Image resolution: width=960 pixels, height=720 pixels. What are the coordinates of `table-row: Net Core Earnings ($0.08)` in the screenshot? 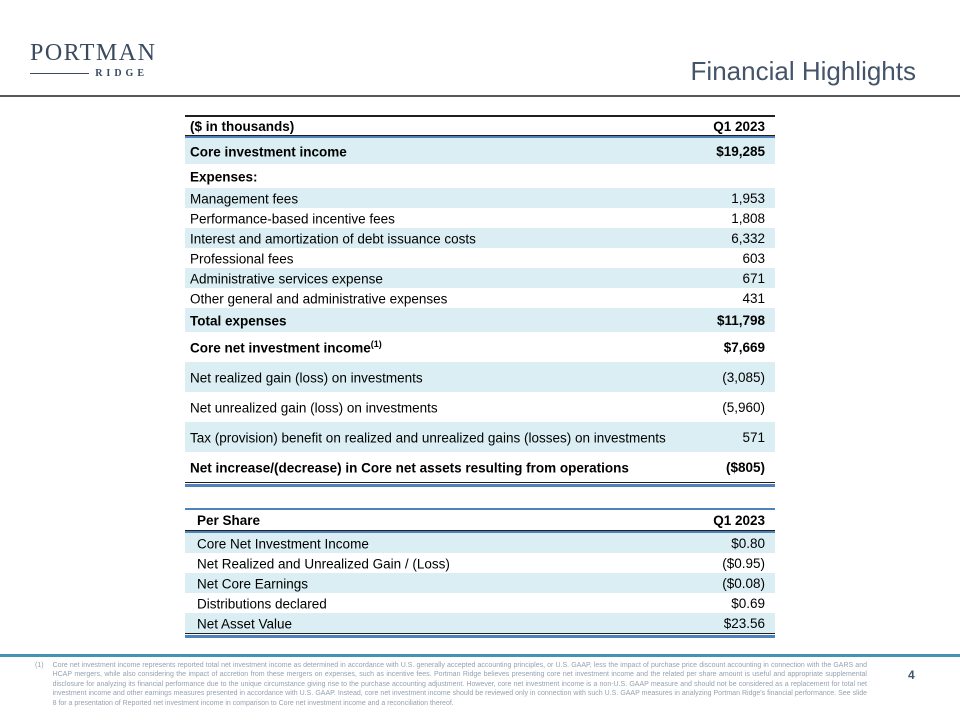 It's located at (480, 583).